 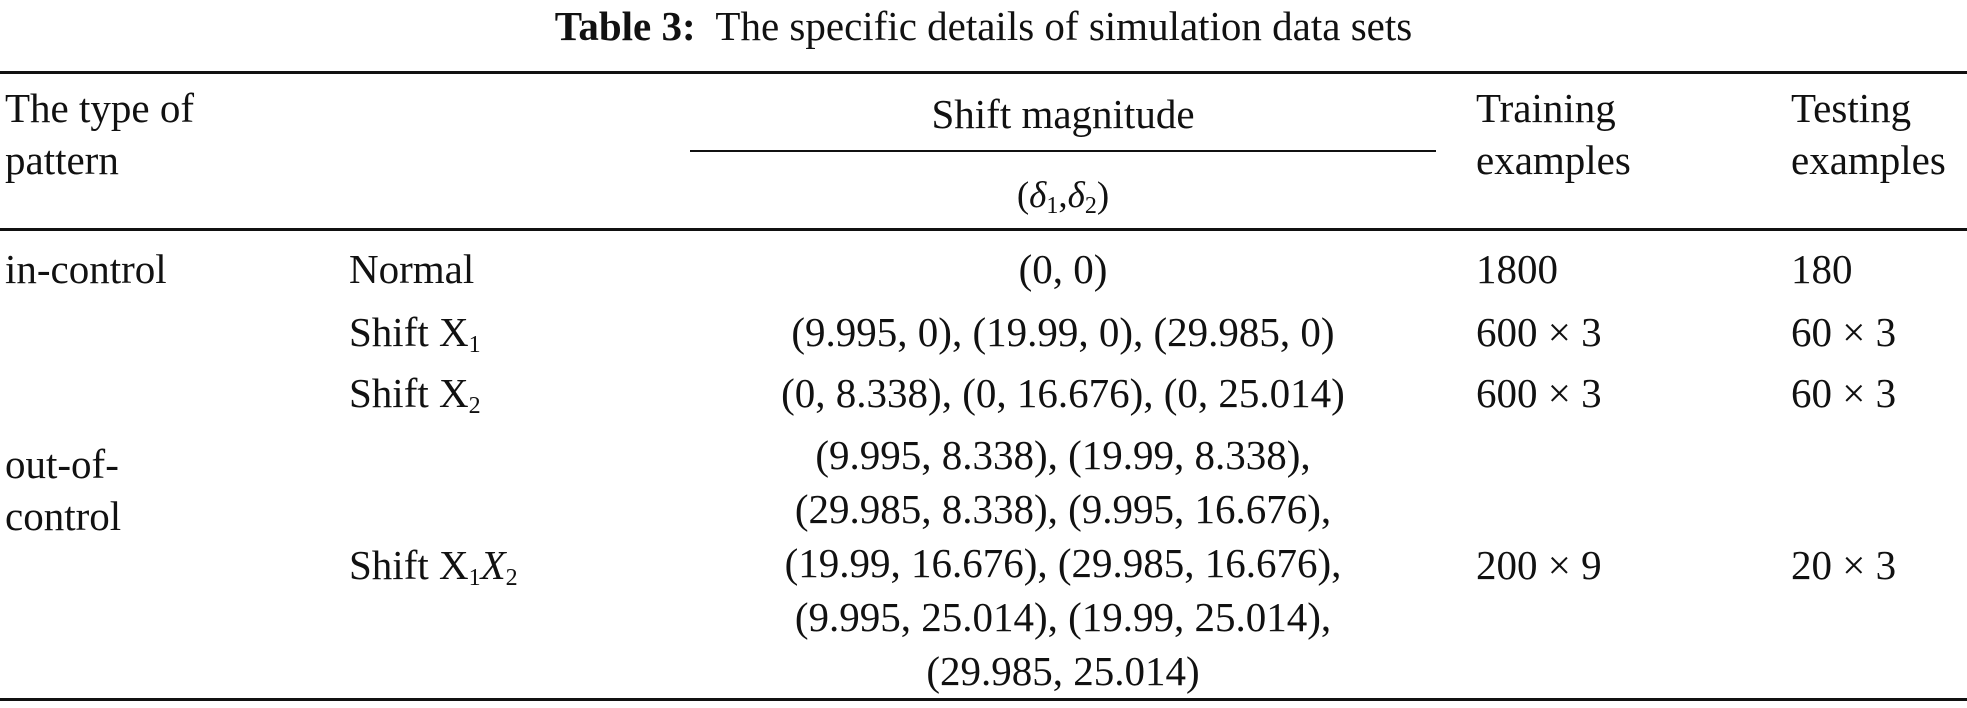 I want to click on caption-label: Table 3:, so click(x=625, y=26).